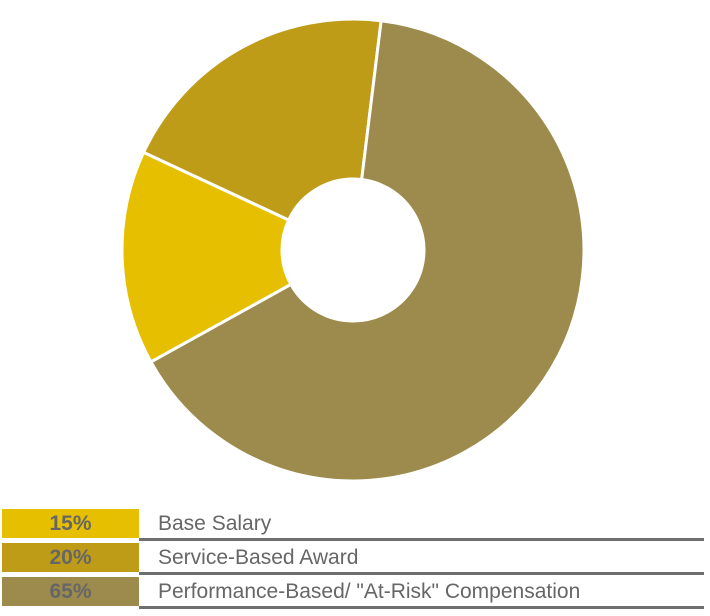 Image resolution: width=710 pixels, height=616 pixels. What do you see at coordinates (262, 119) in the screenshot?
I see `donut-slice-service-based-award` at bounding box center [262, 119].